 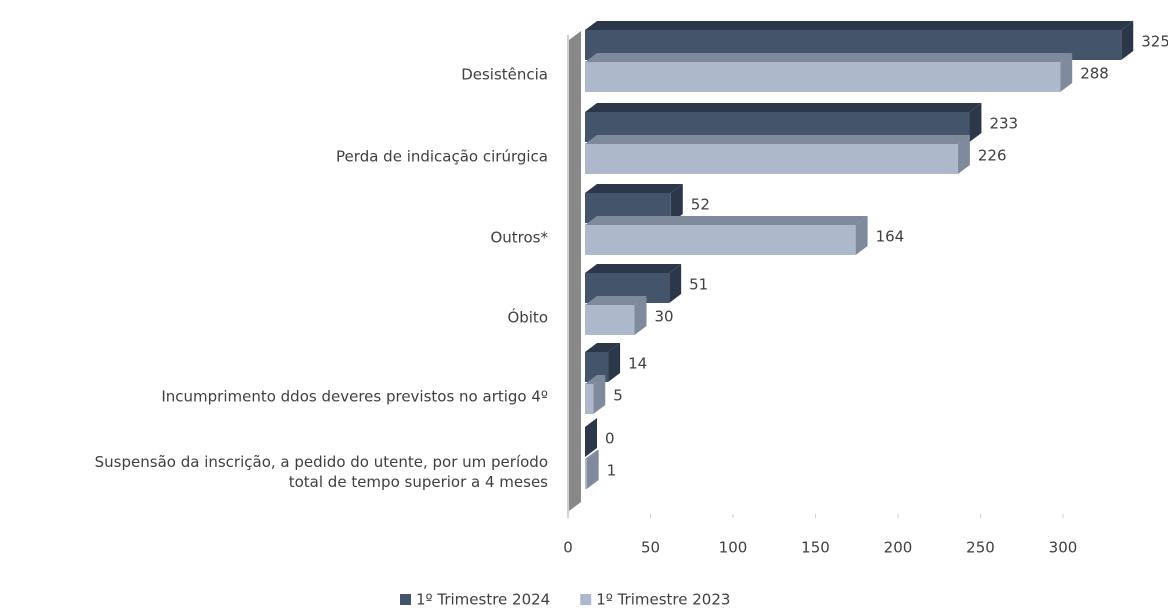 What do you see at coordinates (980, 548) in the screenshot?
I see `x-tick-label: 250` at bounding box center [980, 548].